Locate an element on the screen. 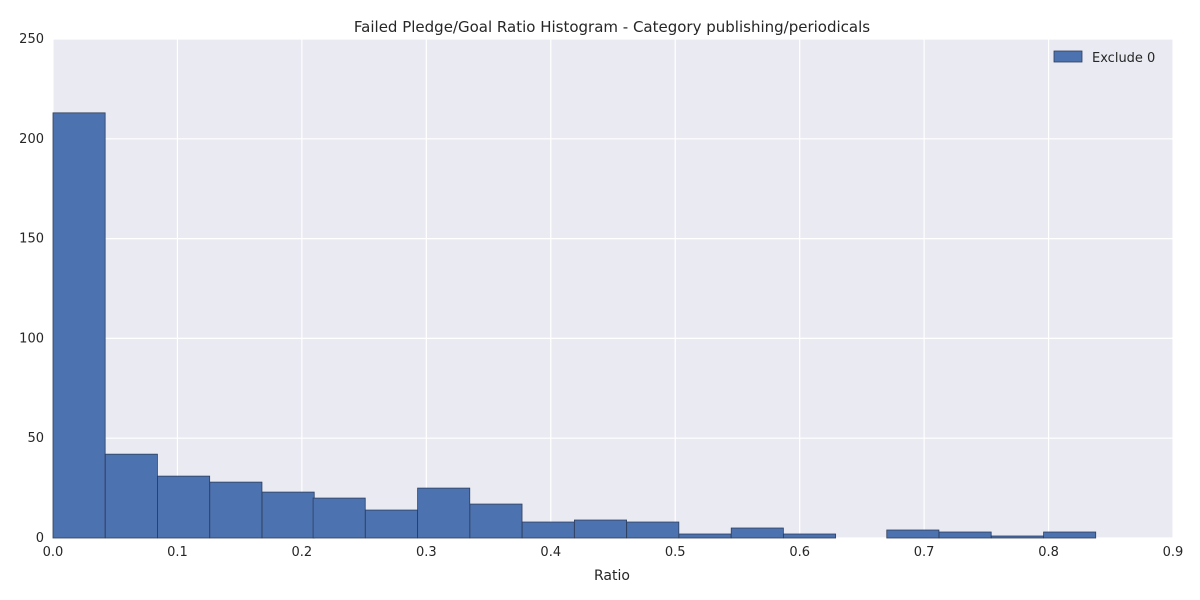 This screenshot has width=1200, height=600. x-tick-label: 0.0 is located at coordinates (53, 552).